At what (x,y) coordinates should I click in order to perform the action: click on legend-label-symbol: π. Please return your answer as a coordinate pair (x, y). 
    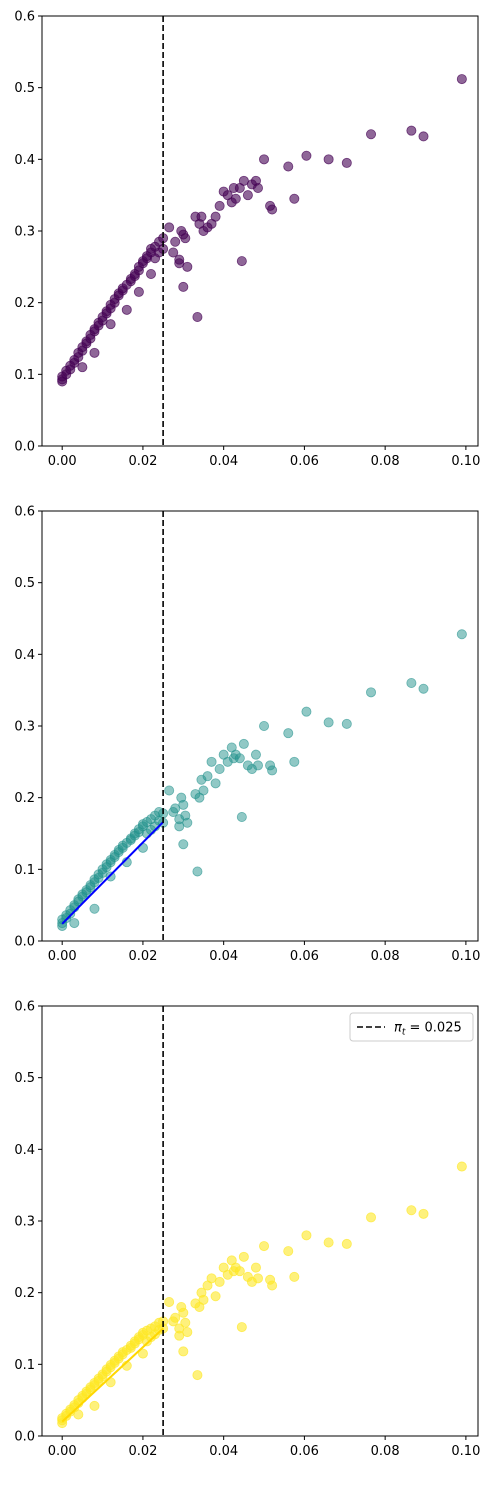
    Looking at the image, I should click on (398, 1028).